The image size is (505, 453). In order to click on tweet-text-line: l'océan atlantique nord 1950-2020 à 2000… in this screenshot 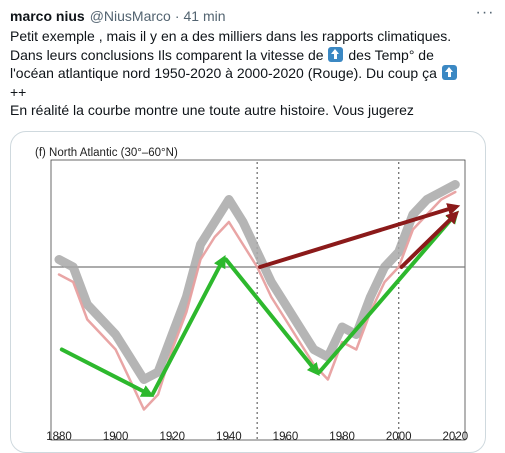, I will do `click(255, 73)`.